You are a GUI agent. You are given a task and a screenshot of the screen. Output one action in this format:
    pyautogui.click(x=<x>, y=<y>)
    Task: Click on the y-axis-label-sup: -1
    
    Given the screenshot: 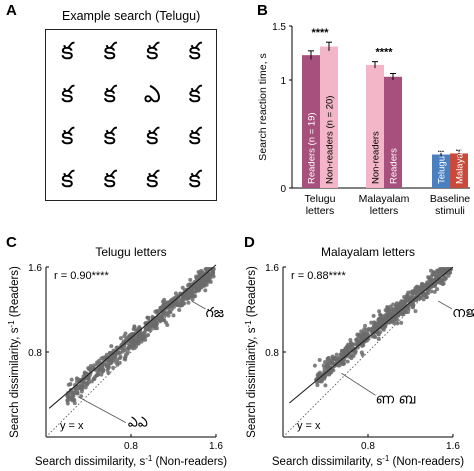 What is the action you would take?
    pyautogui.click(x=11, y=324)
    